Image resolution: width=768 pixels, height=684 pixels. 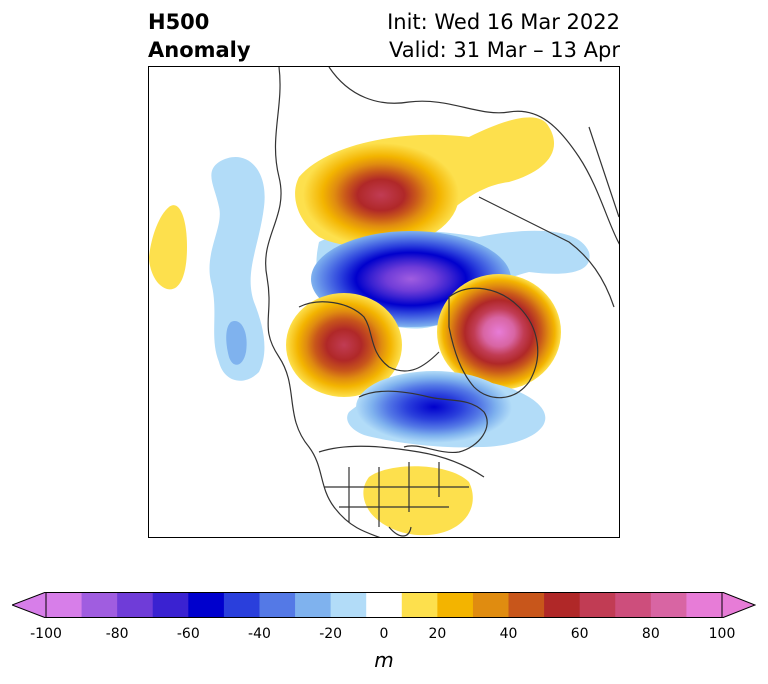 What do you see at coordinates (579, 634) in the screenshot?
I see `tick-label: 60` at bounding box center [579, 634].